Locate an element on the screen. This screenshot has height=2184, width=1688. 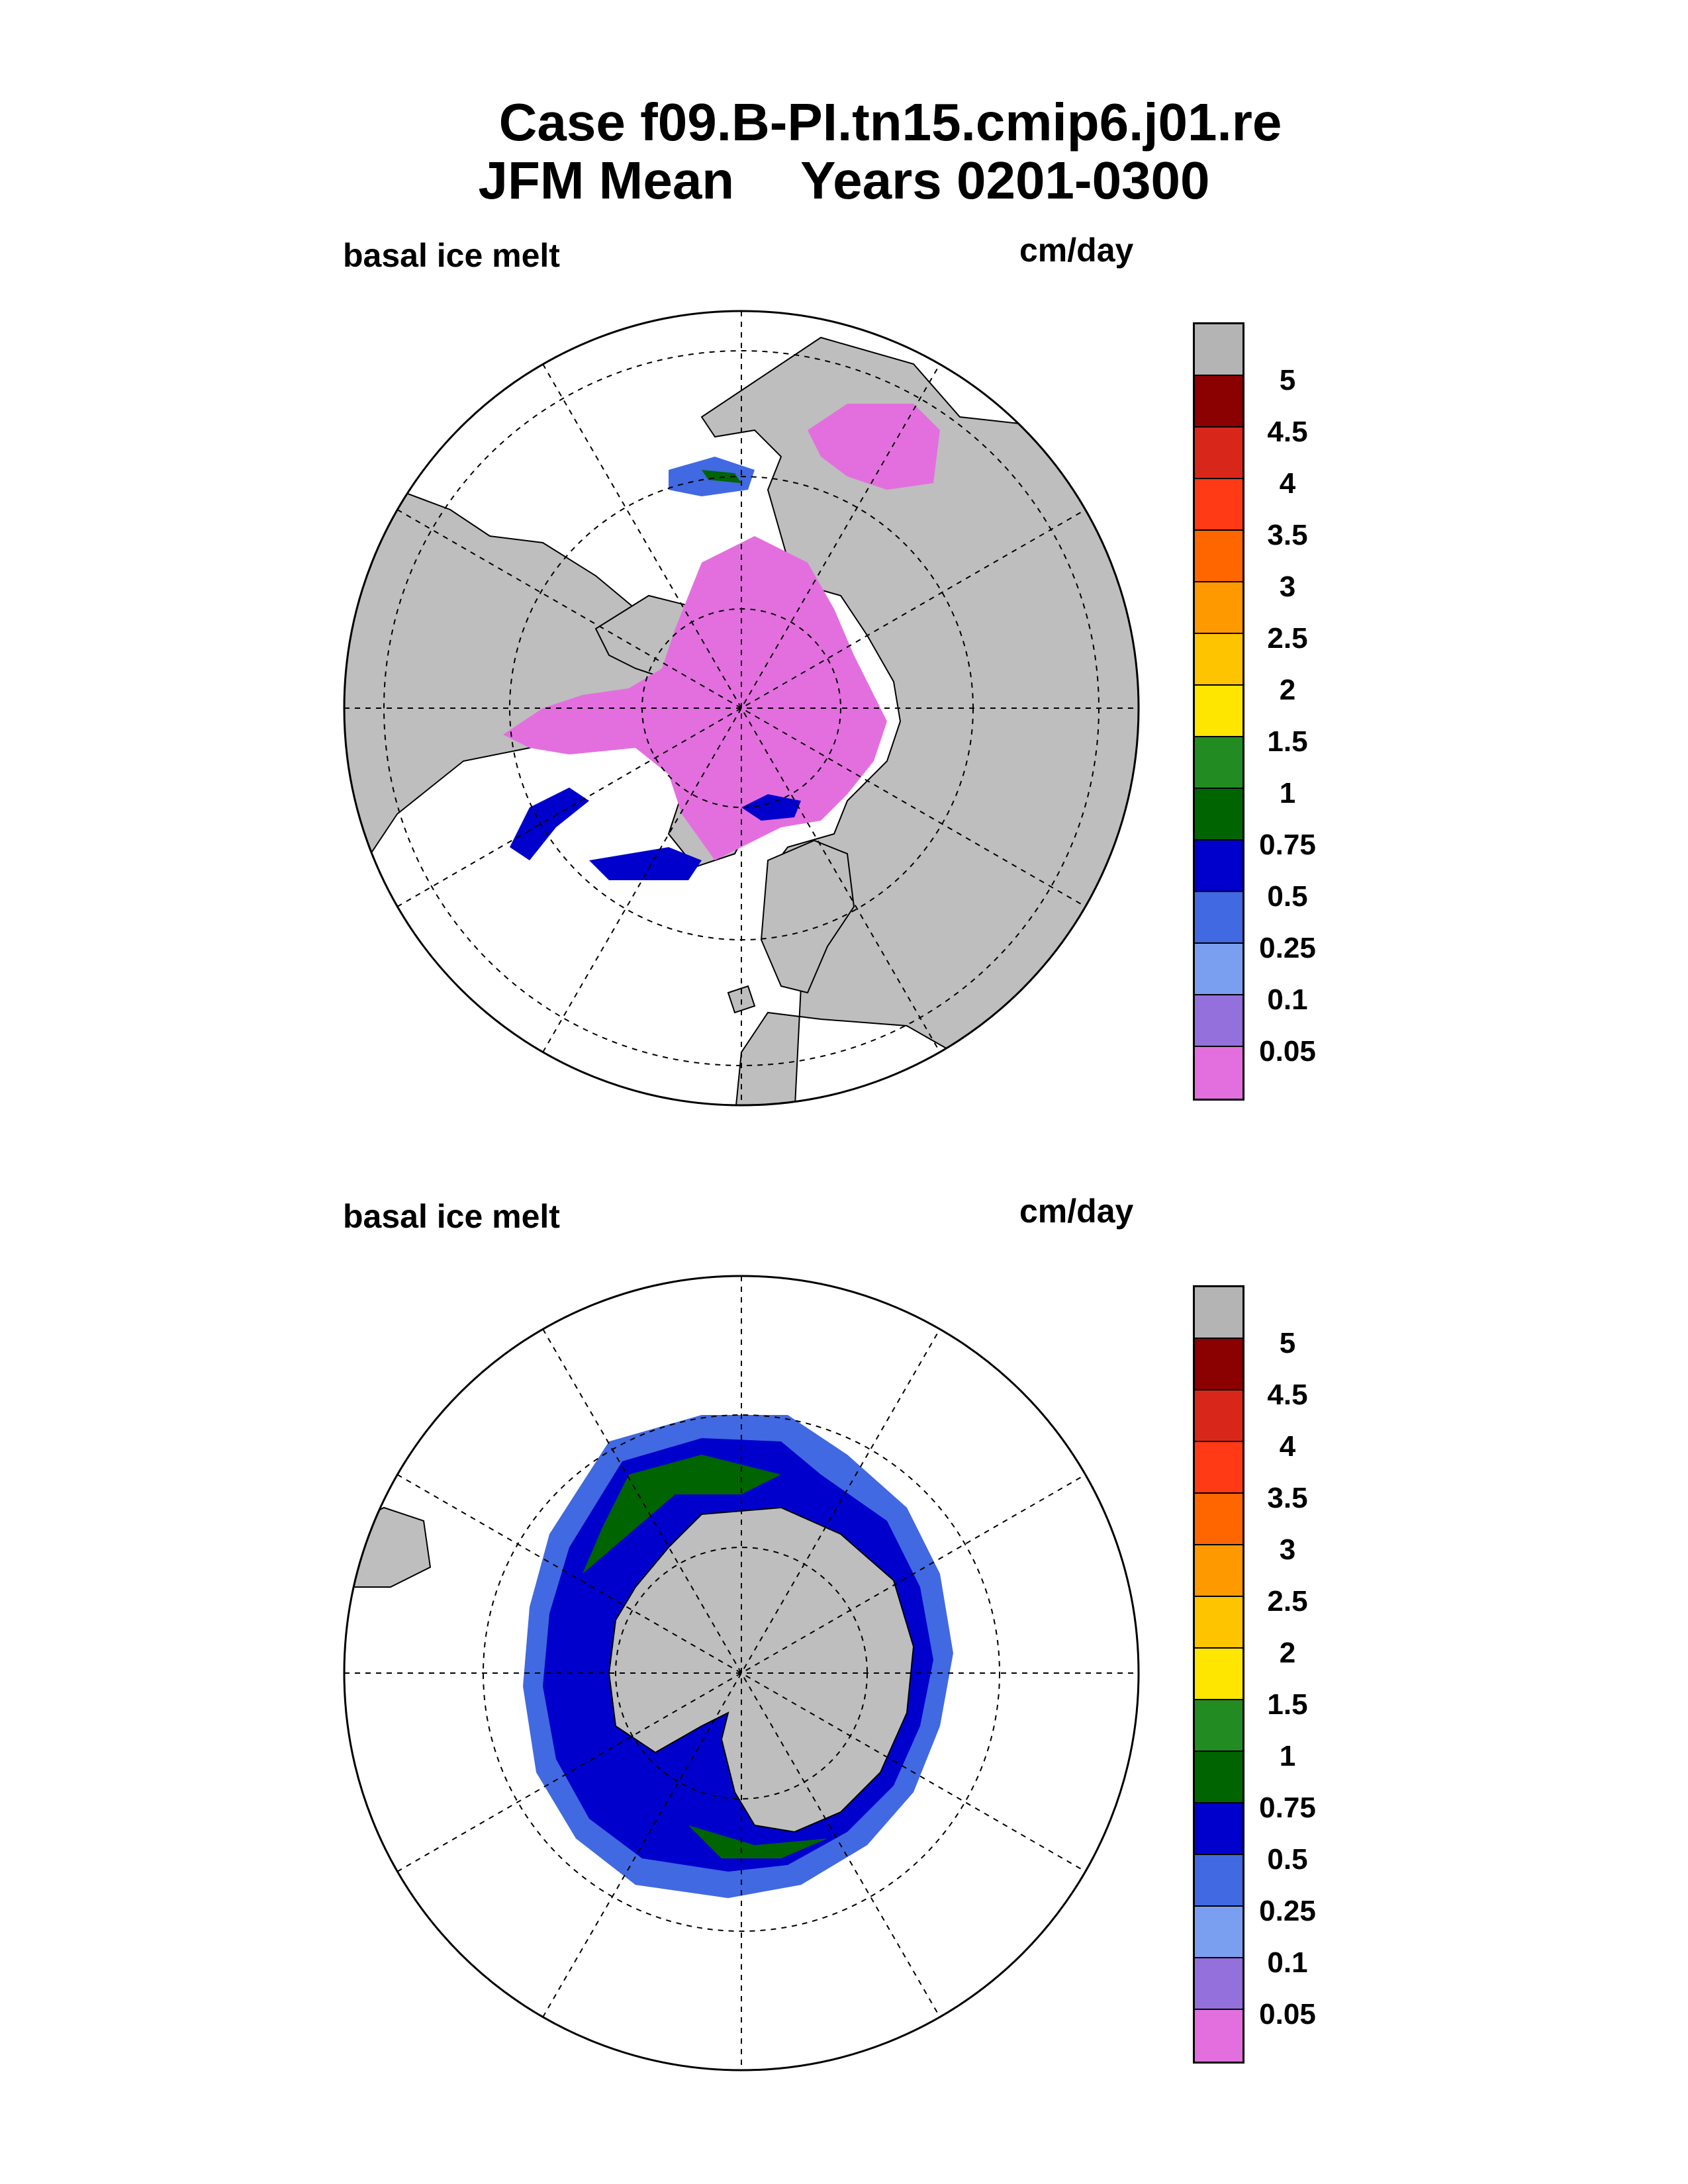
greenland-sea-ice-edge is located at coordinates (645, 863).